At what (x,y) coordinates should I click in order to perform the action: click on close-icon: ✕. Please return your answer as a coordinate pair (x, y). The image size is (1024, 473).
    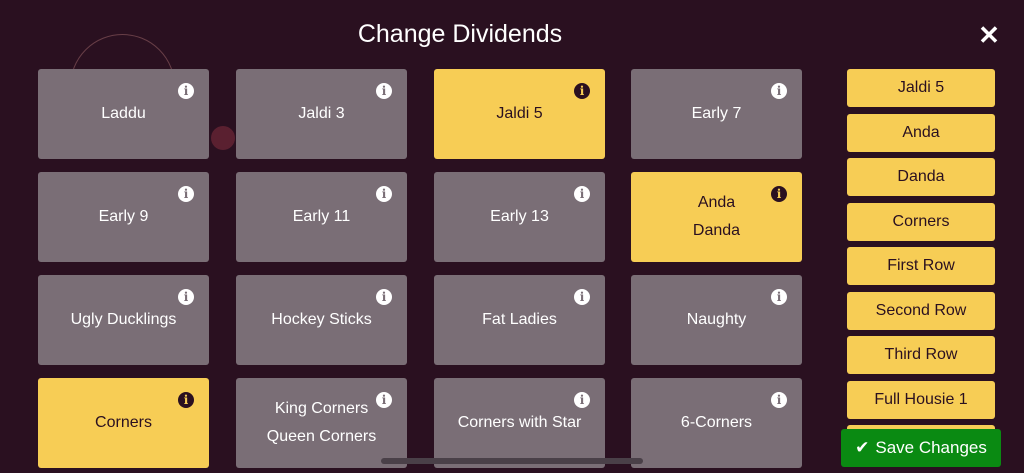
    Looking at the image, I should click on (989, 35).